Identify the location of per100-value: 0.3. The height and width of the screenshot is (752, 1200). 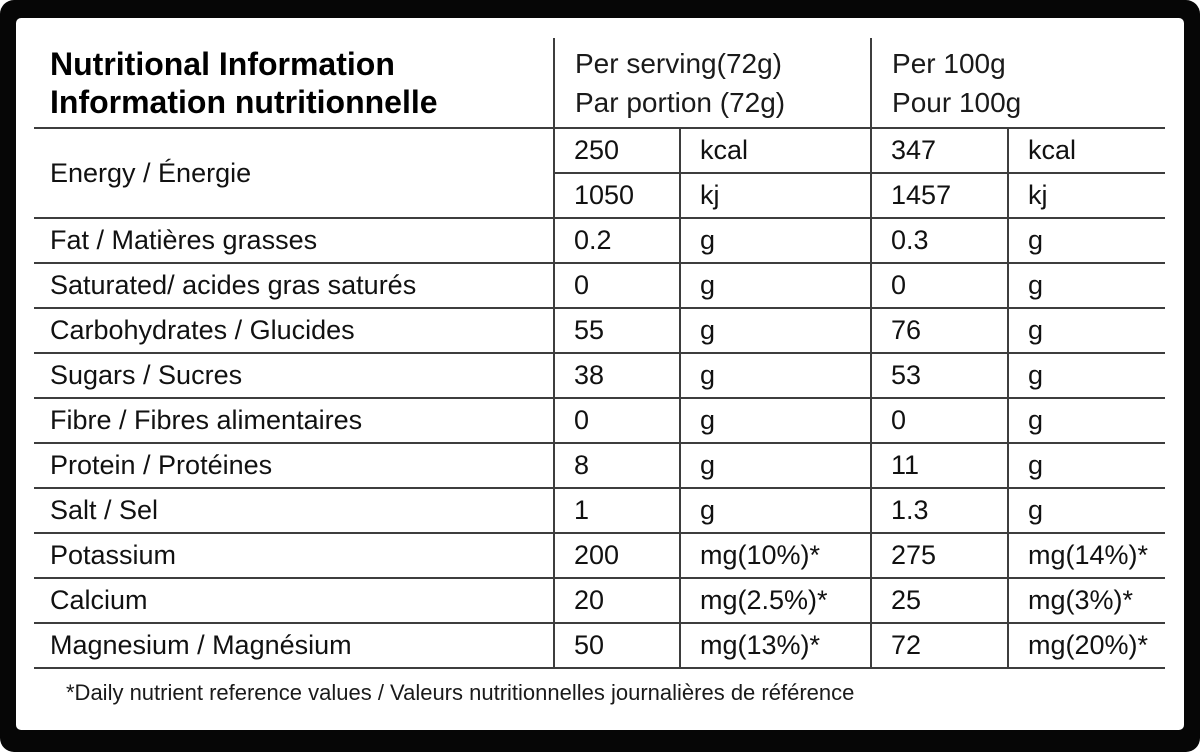
(939, 241).